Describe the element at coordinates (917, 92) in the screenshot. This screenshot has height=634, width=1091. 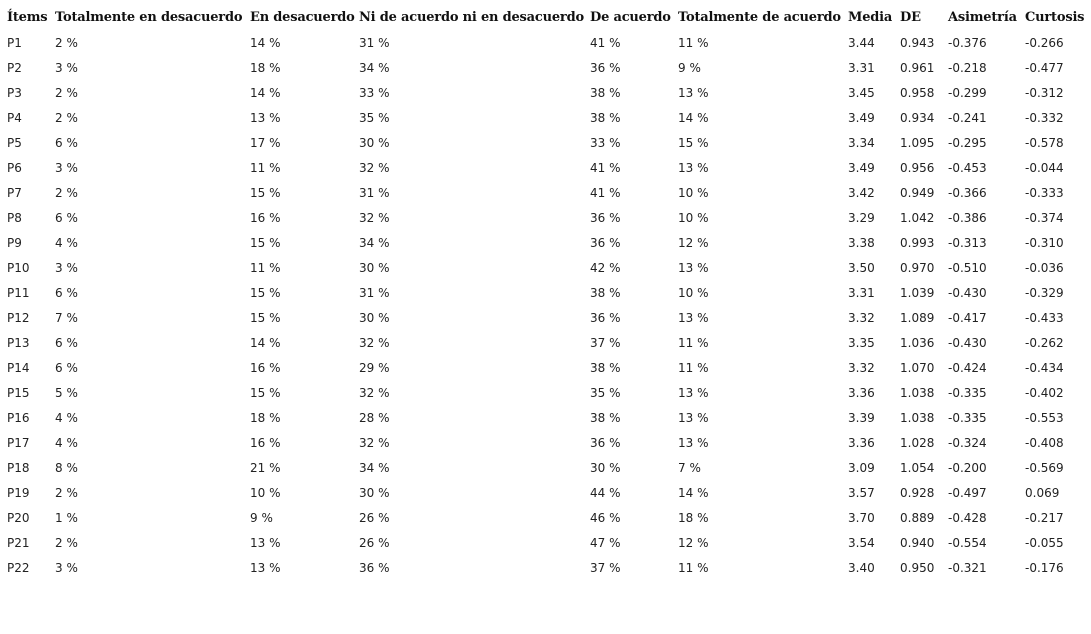
I see `cell-sd: 0.958` at that location.